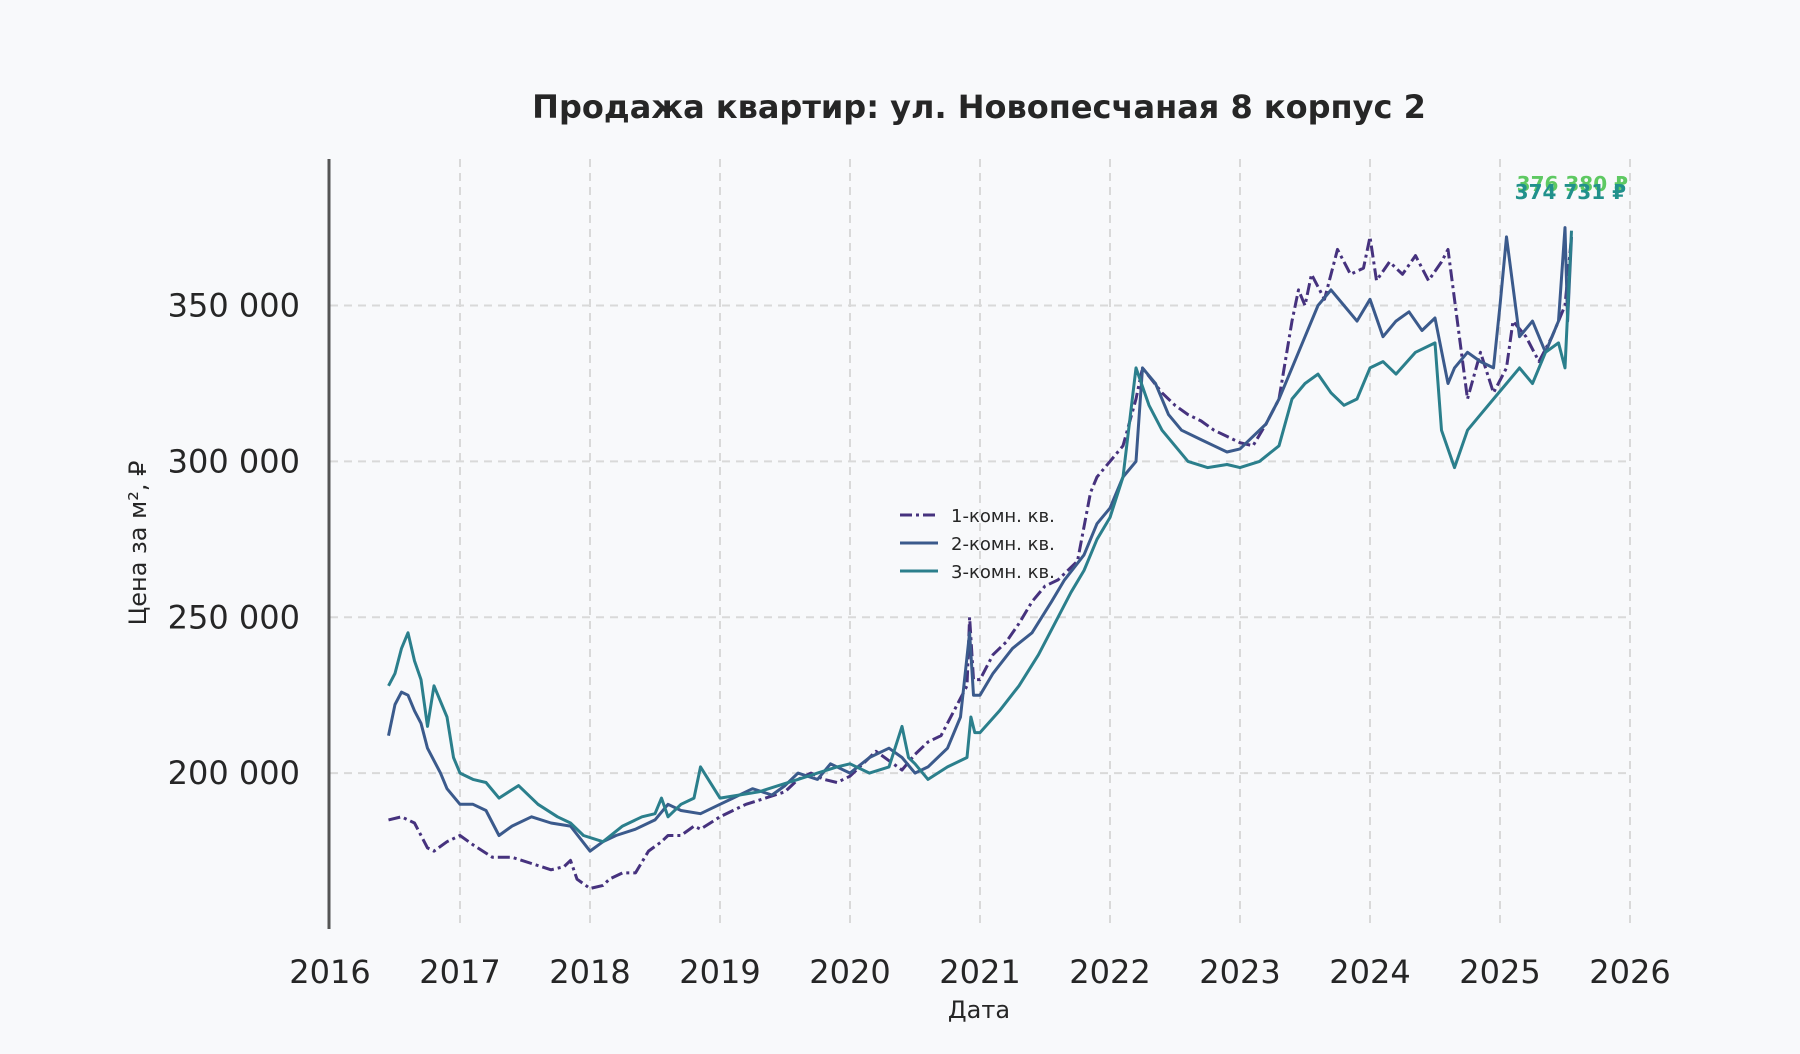  Describe the element at coordinates (849, 972) in the screenshot. I see `x-tick-label: 2020` at that location.